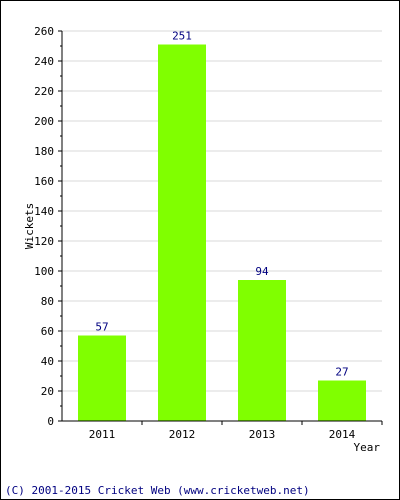  Describe the element at coordinates (44, 121) in the screenshot. I see `y-tick-label: 200` at that location.